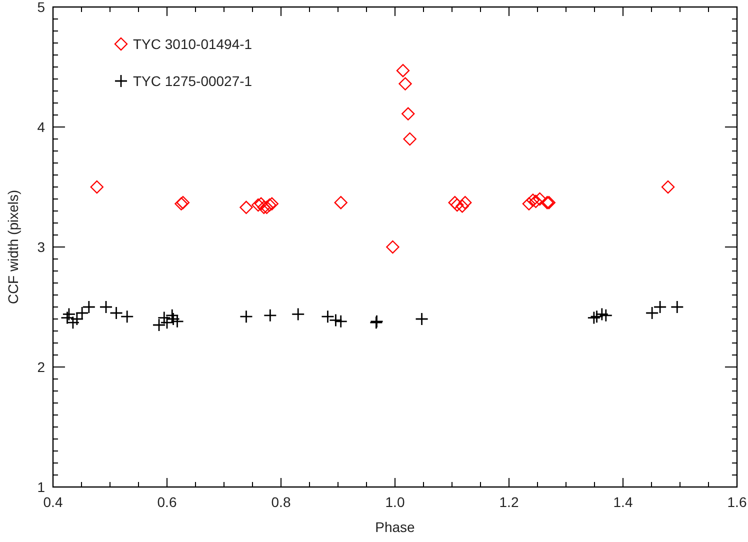  What do you see at coordinates (41, 7) in the screenshot?
I see `y-tick-label: 5` at bounding box center [41, 7].